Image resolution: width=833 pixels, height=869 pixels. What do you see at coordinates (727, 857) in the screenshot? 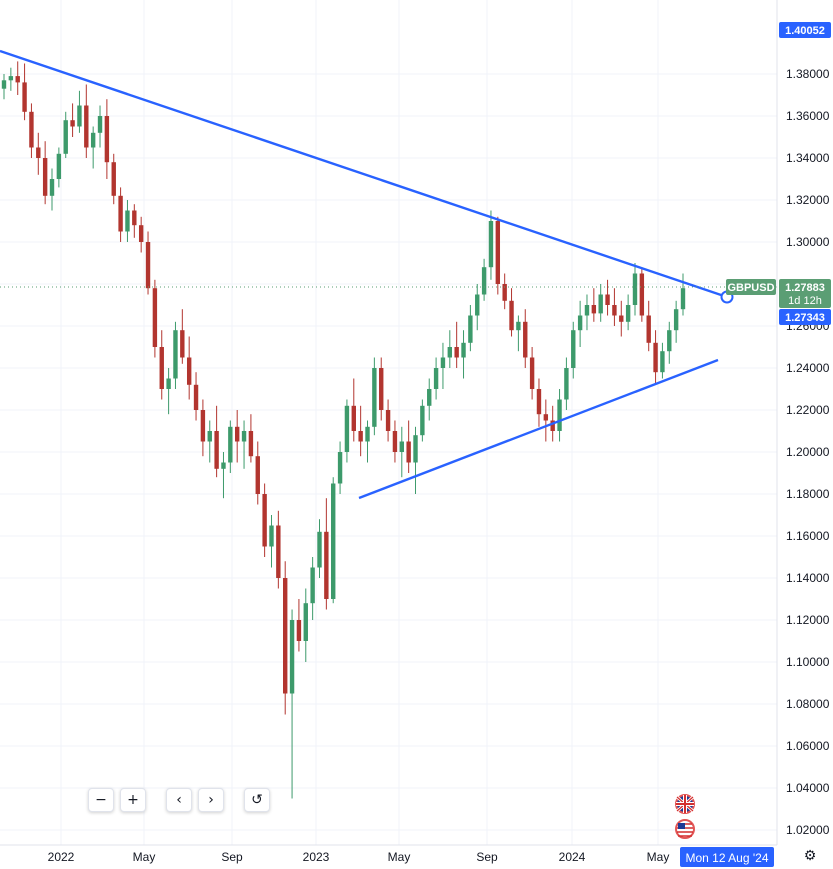
I see `crosshair-date-label: Mon 12 Aug '24` at bounding box center [727, 857].